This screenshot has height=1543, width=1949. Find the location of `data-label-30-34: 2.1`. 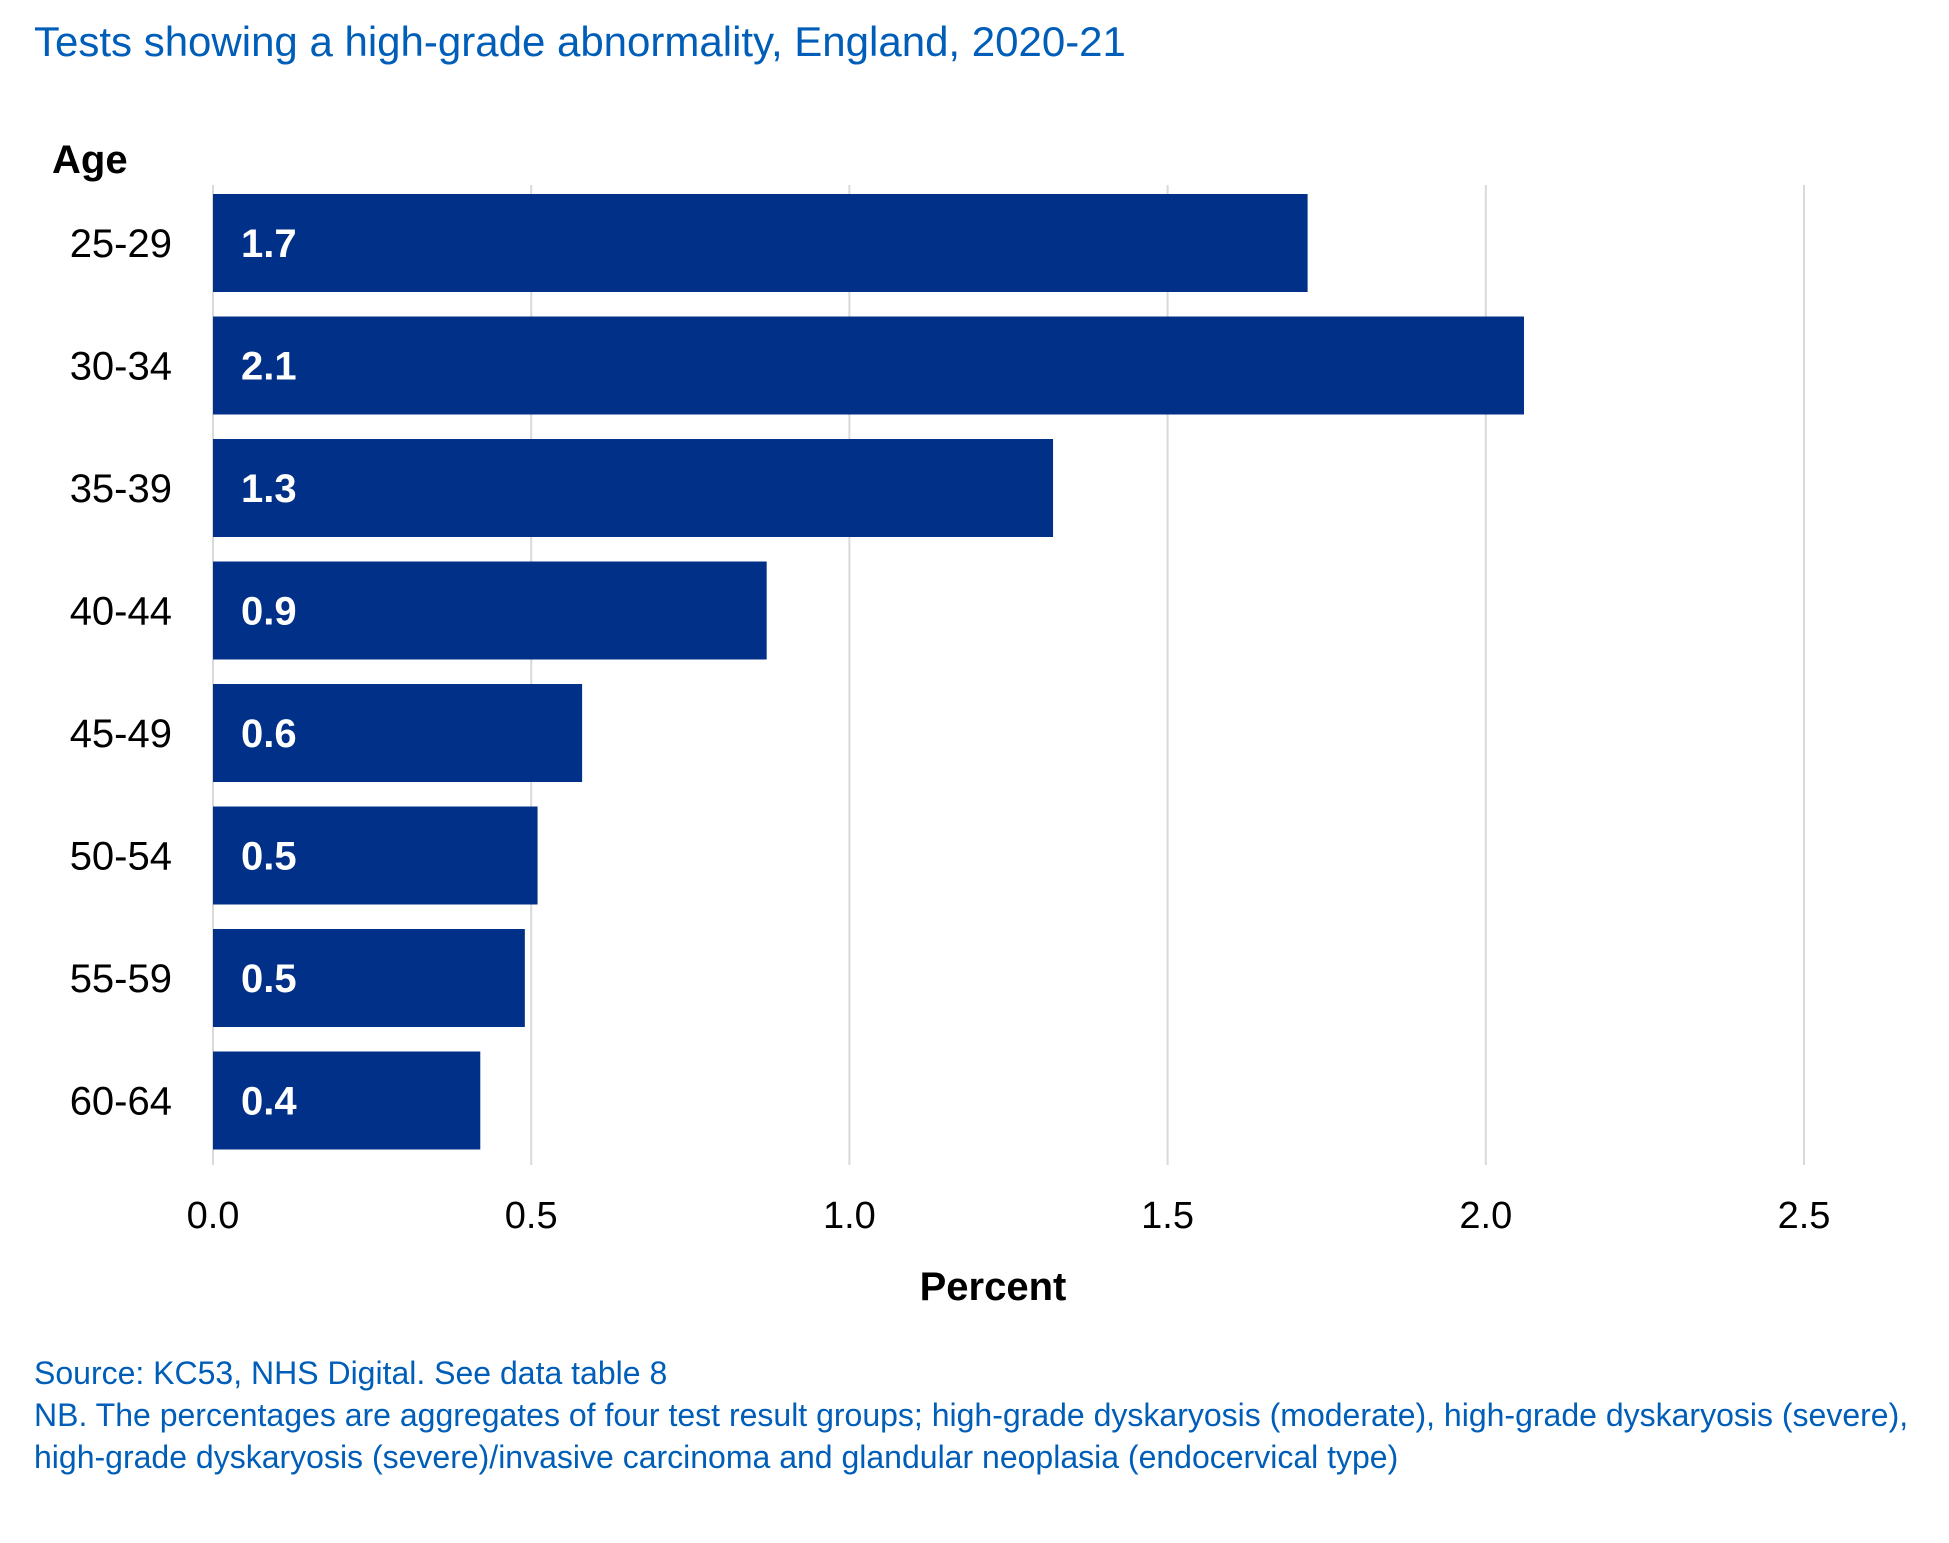

data-label-30-34: 2.1 is located at coordinates (269, 367).